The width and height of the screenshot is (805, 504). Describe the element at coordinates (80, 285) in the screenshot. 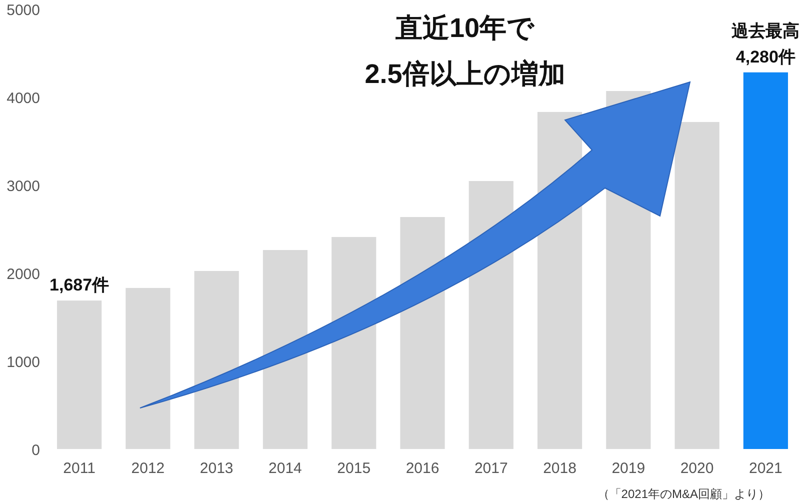

I see `data-label: 1,687件` at that location.